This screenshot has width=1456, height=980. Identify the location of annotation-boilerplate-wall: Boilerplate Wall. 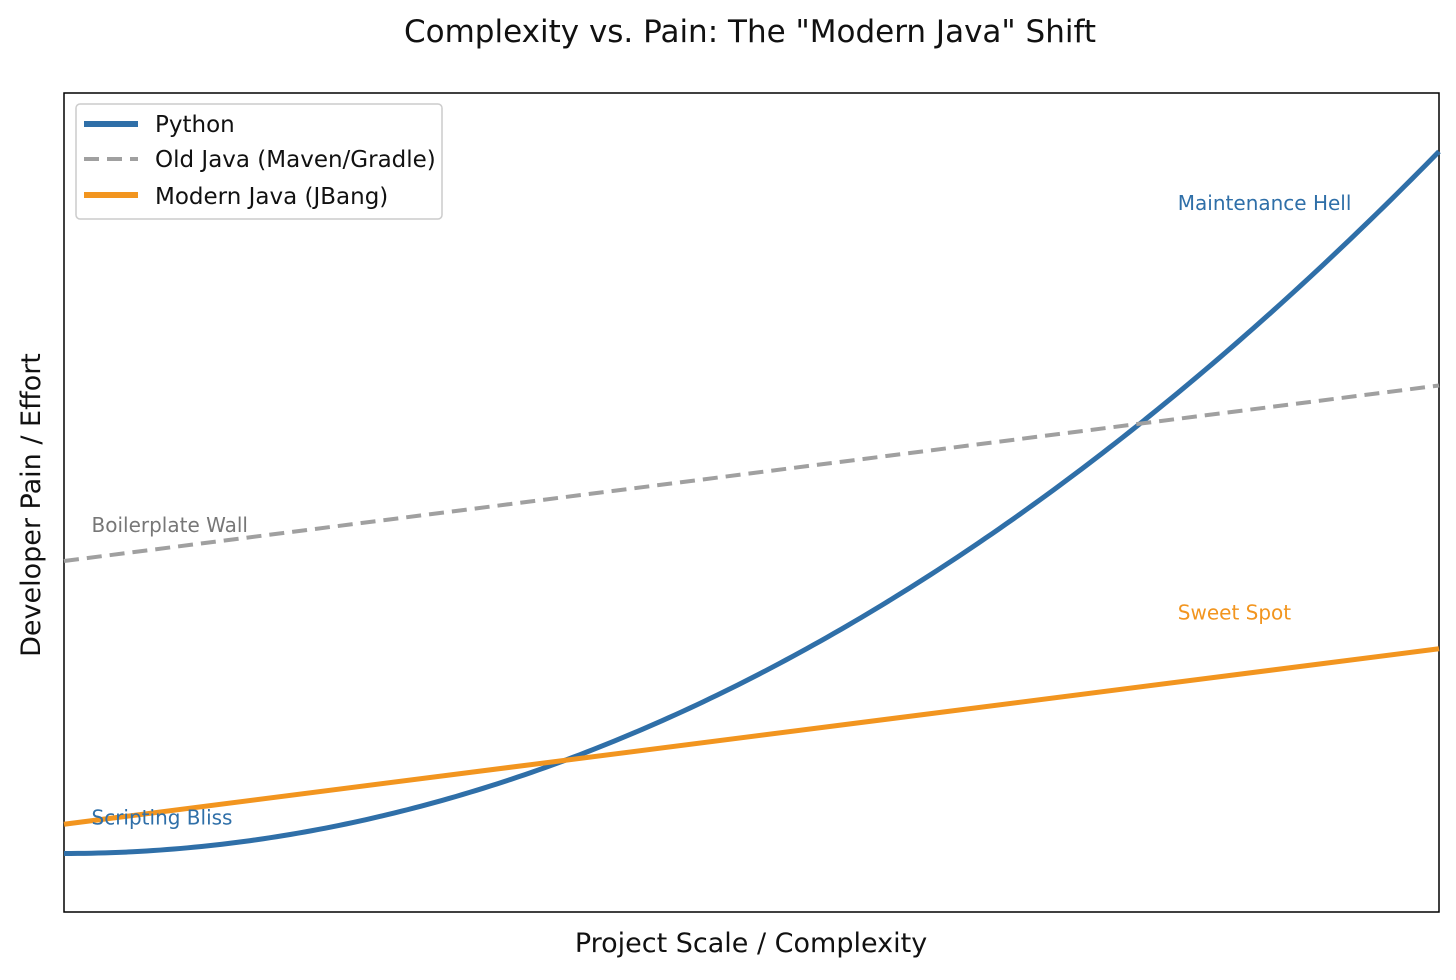
(170, 525).